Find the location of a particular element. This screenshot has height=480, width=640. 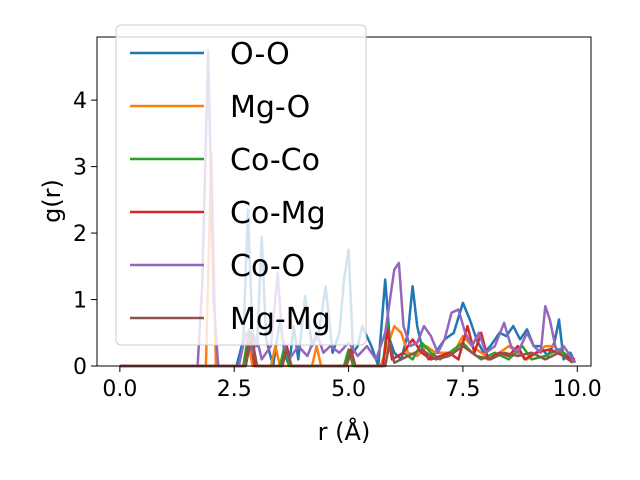

y-tick-label: 3 is located at coordinates (80, 168).